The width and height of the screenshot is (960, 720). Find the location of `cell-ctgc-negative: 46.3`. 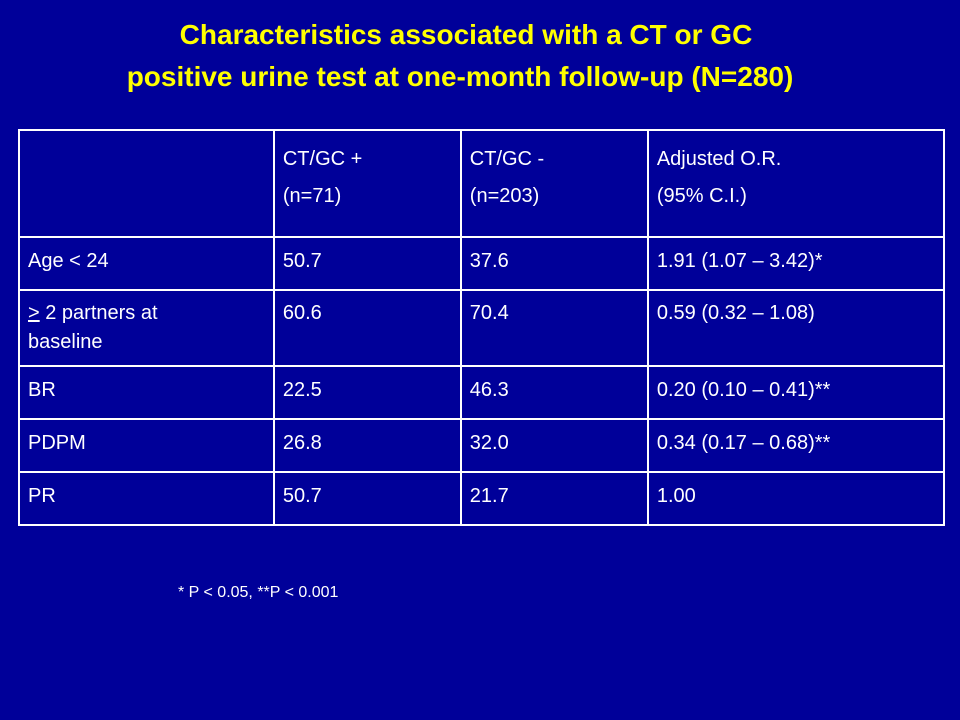

cell-ctgc-negative: 46.3 is located at coordinates (554, 392).